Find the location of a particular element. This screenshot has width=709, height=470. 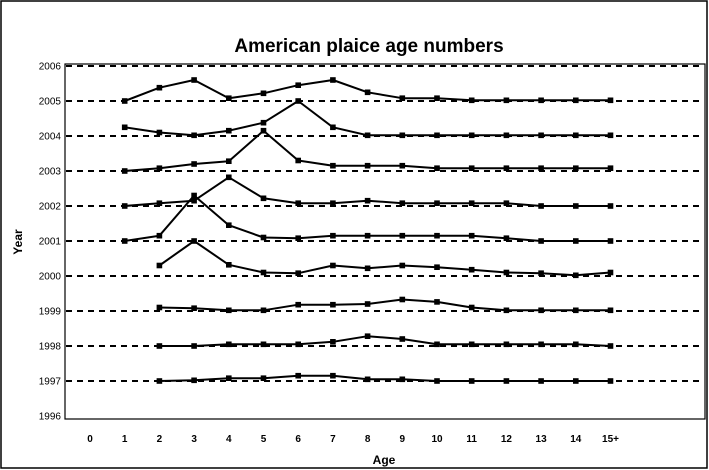

x-tick-label: 1 is located at coordinates (125, 439).